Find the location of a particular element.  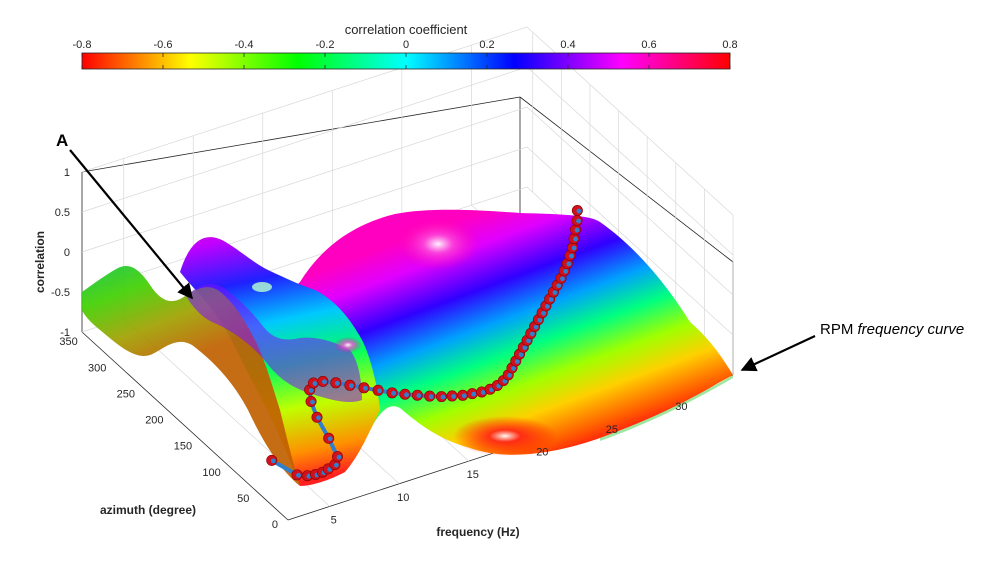

hot-spot-left is located at coordinates (262, 287).